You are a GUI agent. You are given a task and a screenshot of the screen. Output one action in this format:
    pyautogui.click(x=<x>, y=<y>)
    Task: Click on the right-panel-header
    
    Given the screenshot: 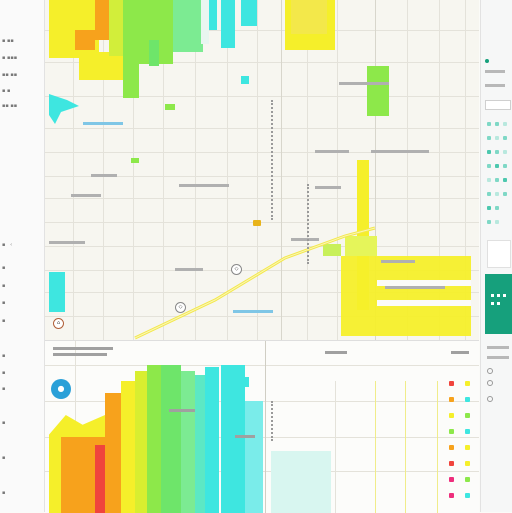 What is the action you would take?
    pyautogui.click(x=496, y=61)
    